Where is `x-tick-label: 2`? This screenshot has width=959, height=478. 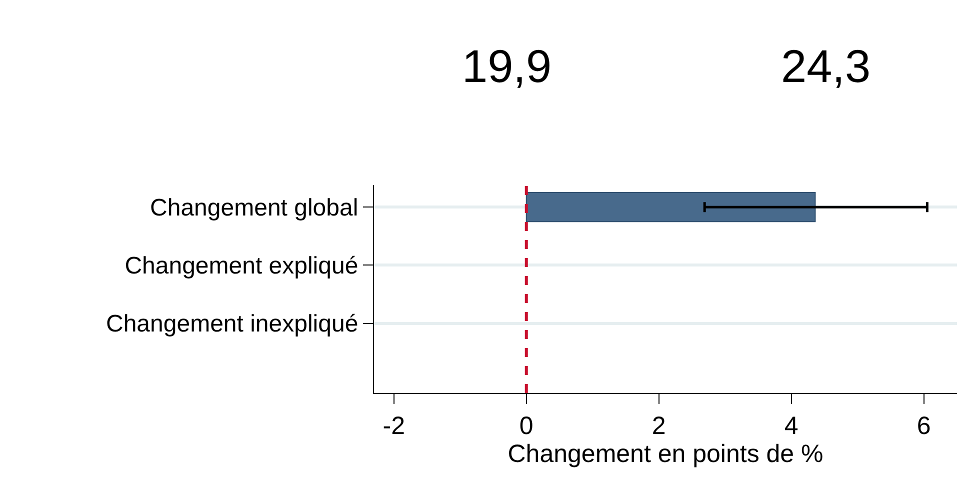 x-tick-label: 2 is located at coordinates (659, 426).